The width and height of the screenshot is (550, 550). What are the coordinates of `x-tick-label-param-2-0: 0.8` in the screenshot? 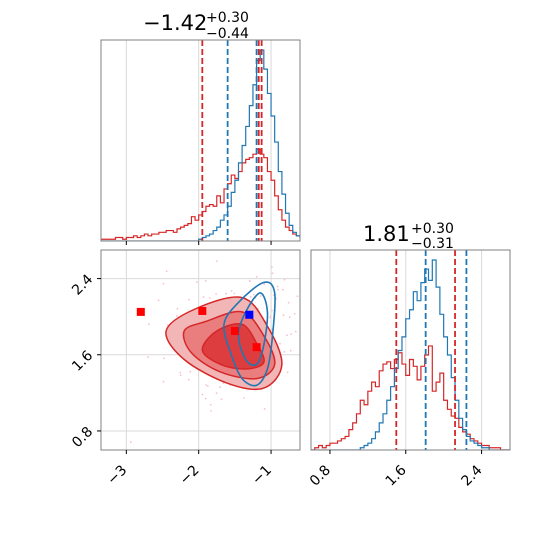 It's located at (320, 475).